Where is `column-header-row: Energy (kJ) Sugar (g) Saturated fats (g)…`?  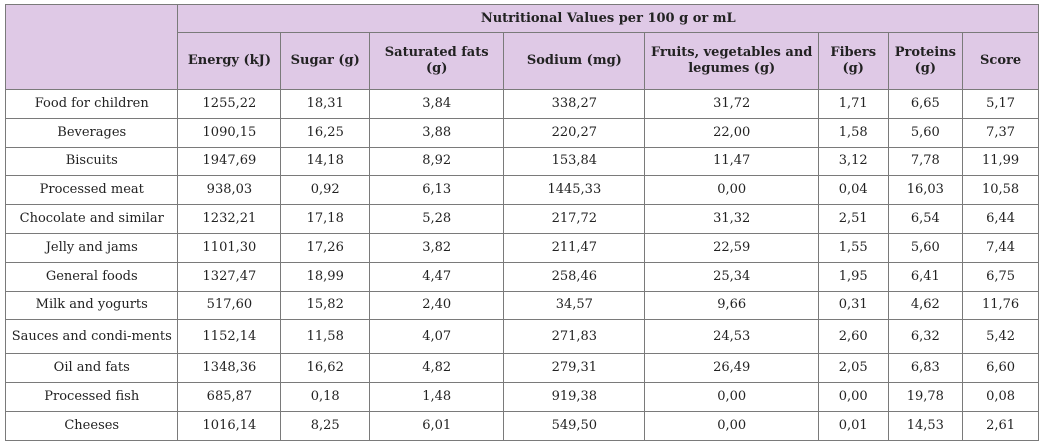 column-header-row: Energy (kJ) Sugar (g) Saturated fats (g)… is located at coordinates (522, 61).